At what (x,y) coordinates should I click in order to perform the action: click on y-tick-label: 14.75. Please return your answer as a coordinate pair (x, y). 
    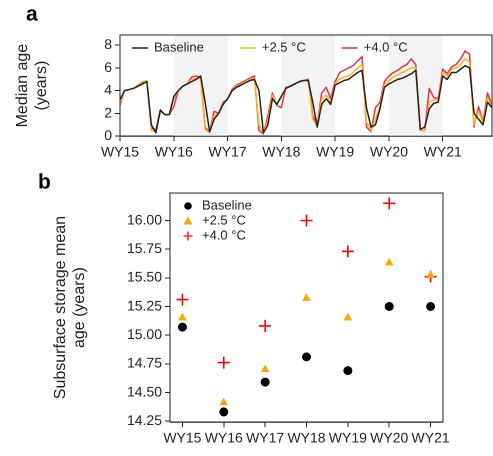
    Looking at the image, I should click on (144, 362).